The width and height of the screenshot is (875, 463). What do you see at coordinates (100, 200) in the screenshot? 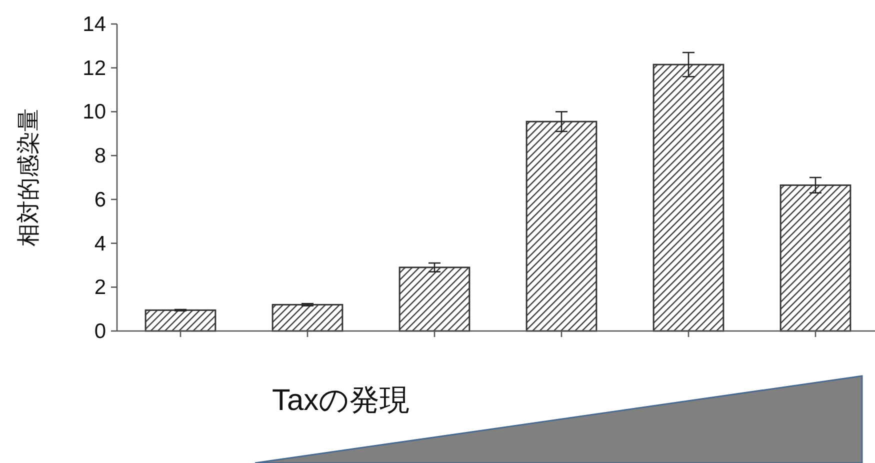
I see `y-tick-label: 6` at bounding box center [100, 200].